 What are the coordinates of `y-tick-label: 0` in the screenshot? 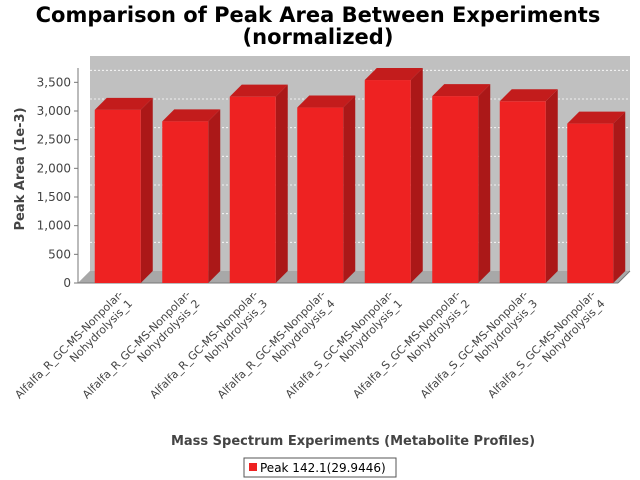 It's located at (67, 283).